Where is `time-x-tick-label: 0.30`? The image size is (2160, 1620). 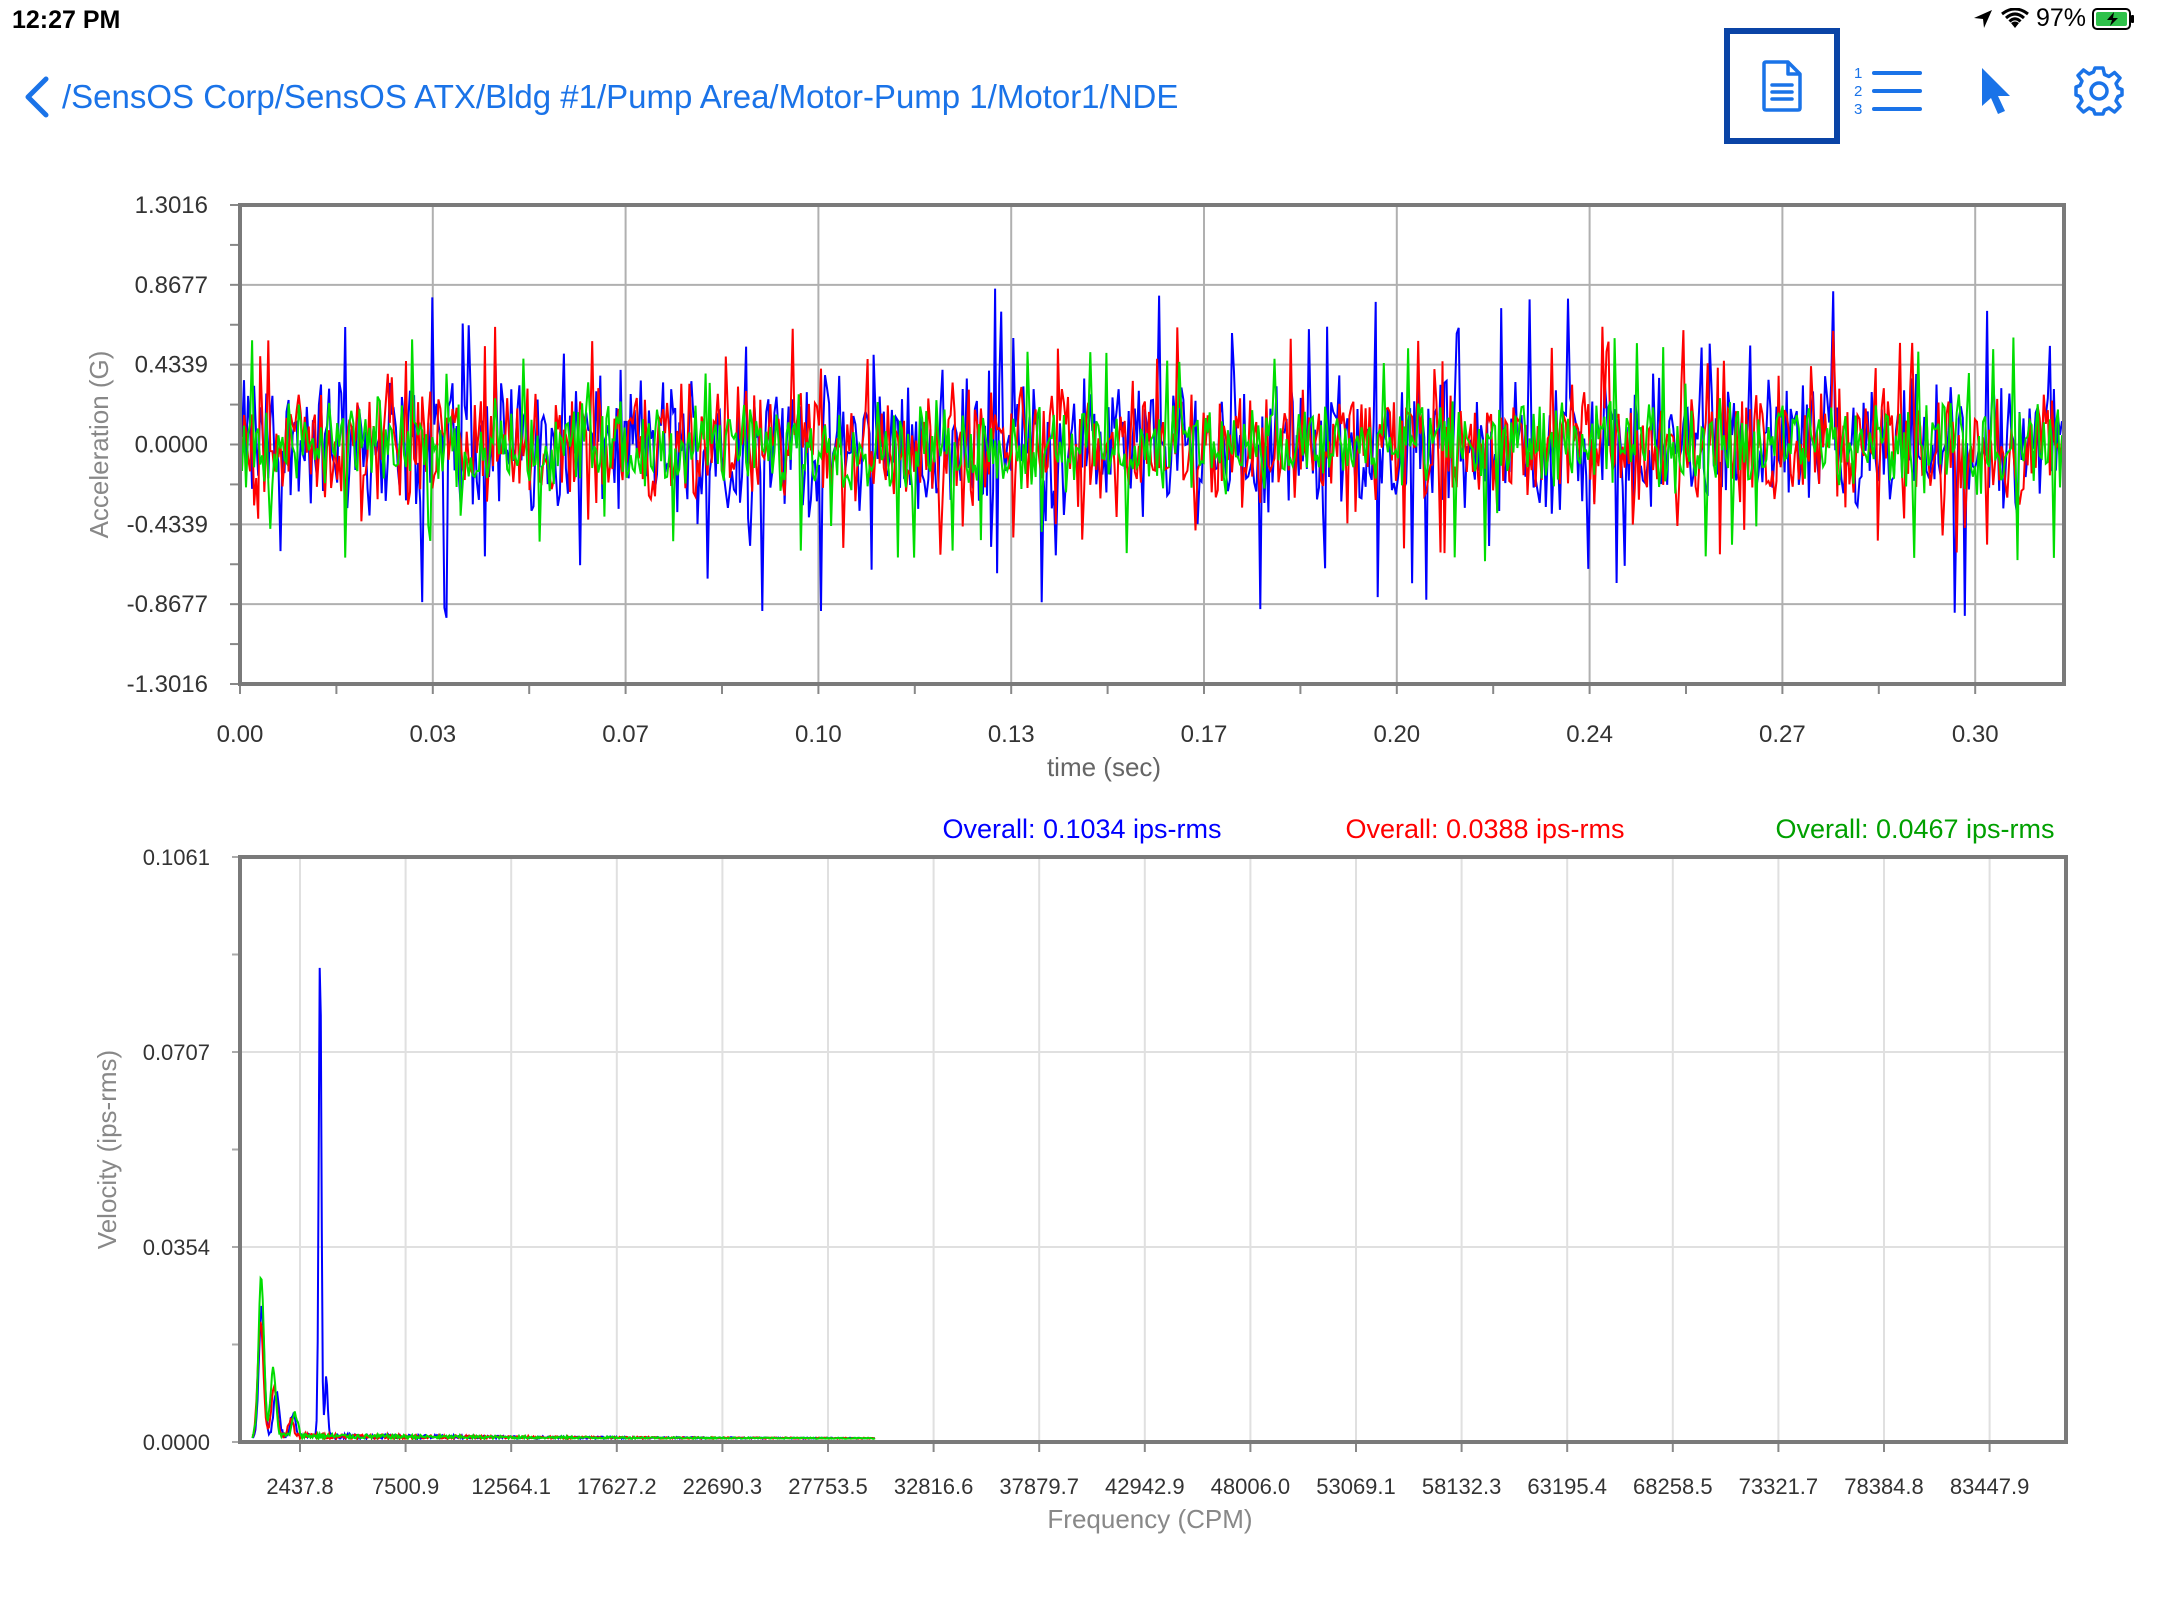
time-x-tick-label: 0.30 is located at coordinates (1975, 734).